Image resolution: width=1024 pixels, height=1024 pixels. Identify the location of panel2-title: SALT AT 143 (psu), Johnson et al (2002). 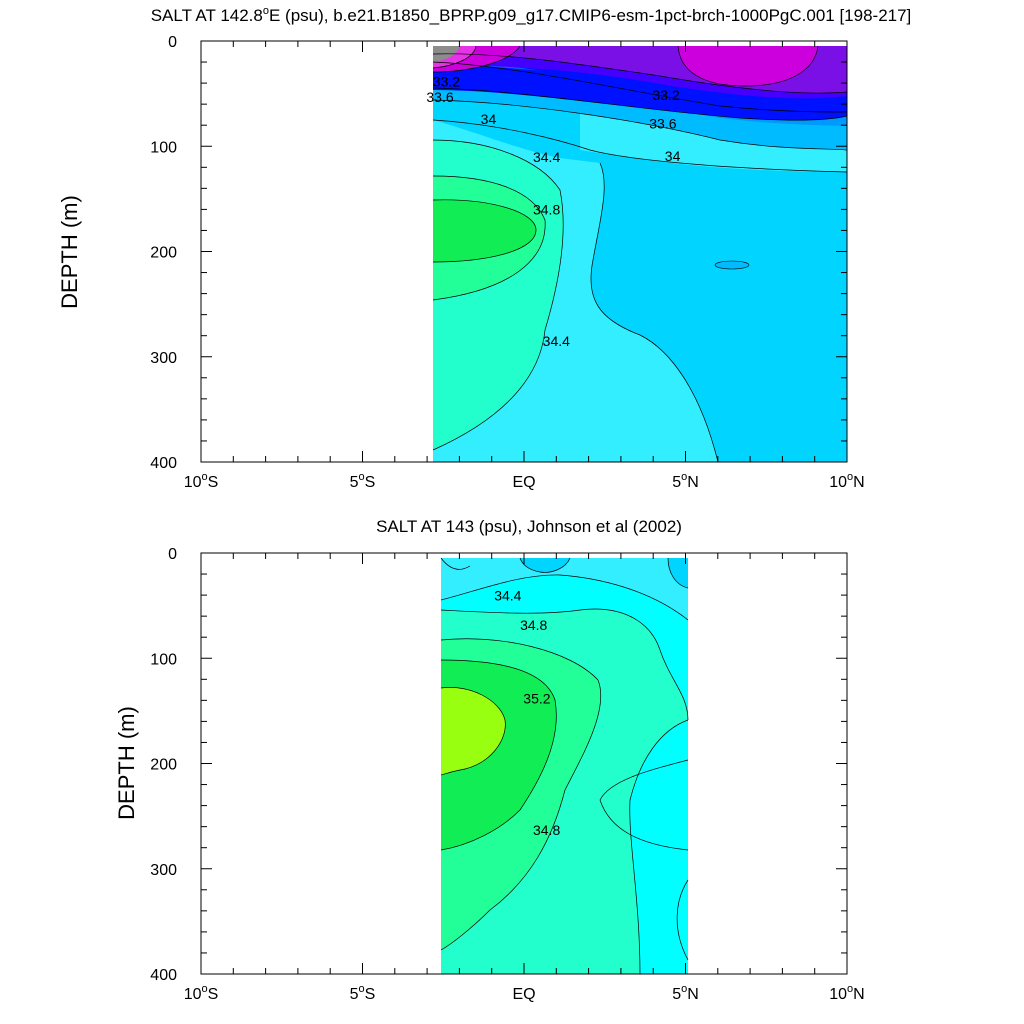
(529, 526).